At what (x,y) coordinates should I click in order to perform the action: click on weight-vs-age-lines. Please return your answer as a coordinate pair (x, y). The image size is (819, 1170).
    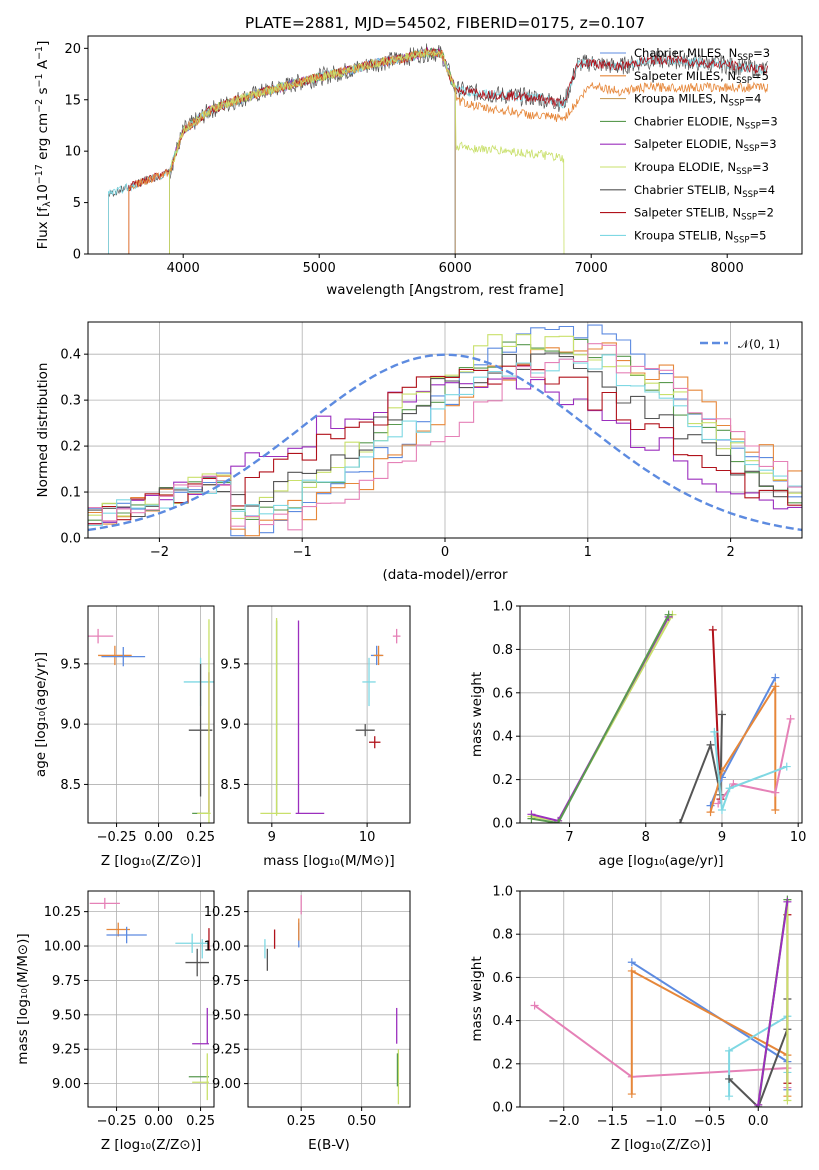
    Looking at the image, I should click on (661, 716).